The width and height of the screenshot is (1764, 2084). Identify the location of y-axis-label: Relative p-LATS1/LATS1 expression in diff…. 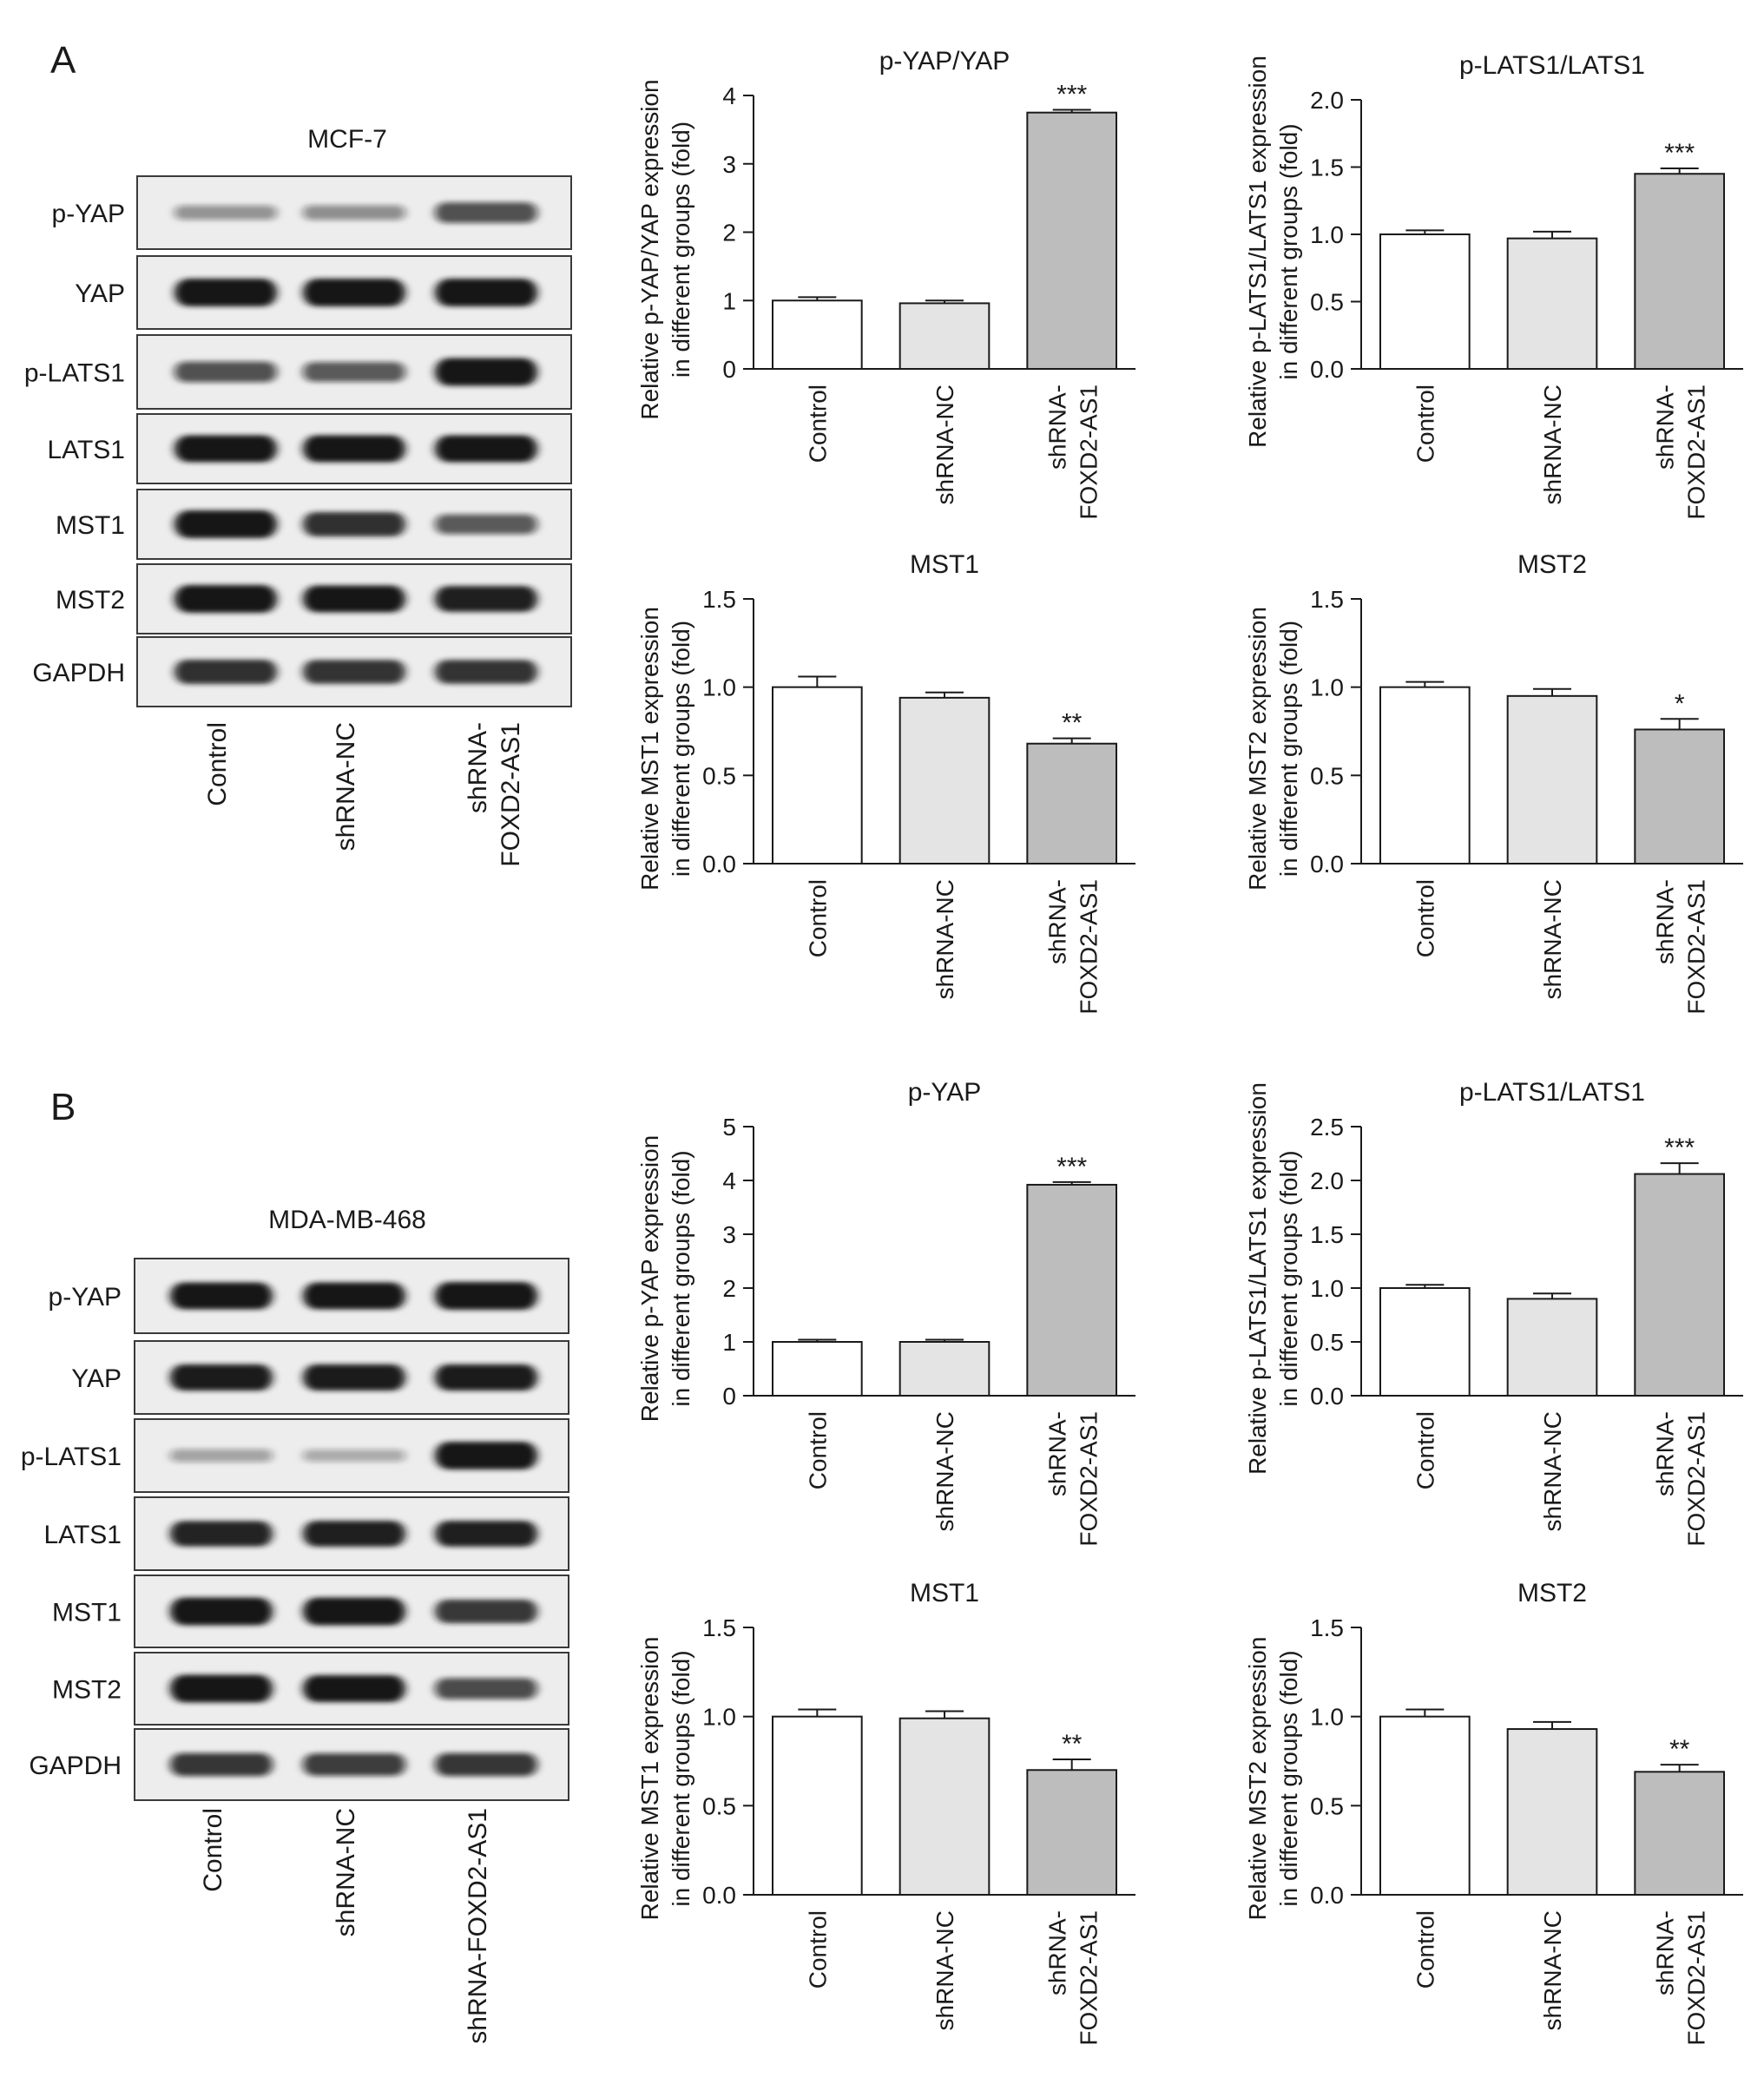
(1273, 1278).